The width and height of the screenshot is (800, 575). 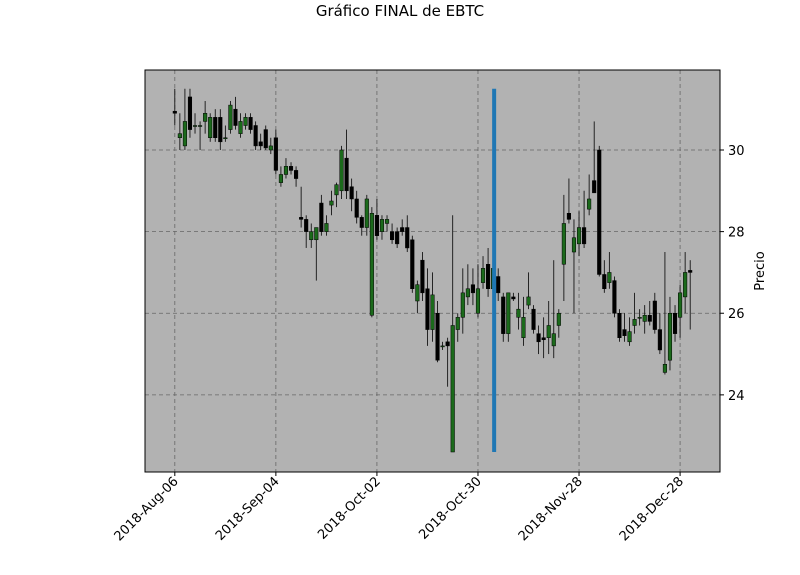 What do you see at coordinates (736, 396) in the screenshot?
I see `y-tick-label: 24` at bounding box center [736, 396].